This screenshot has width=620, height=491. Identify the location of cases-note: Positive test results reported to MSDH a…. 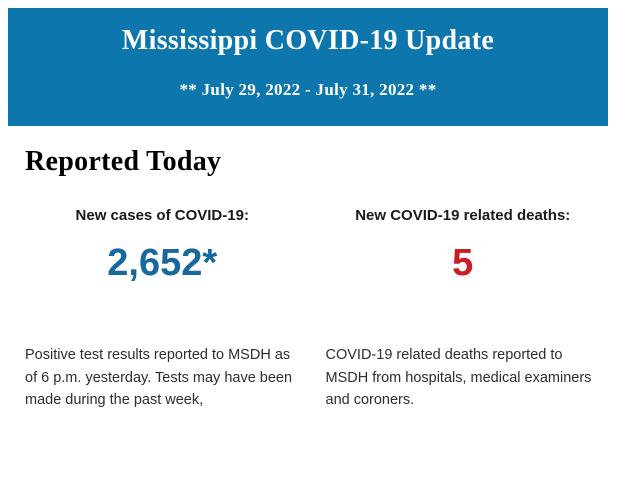
(159, 377).